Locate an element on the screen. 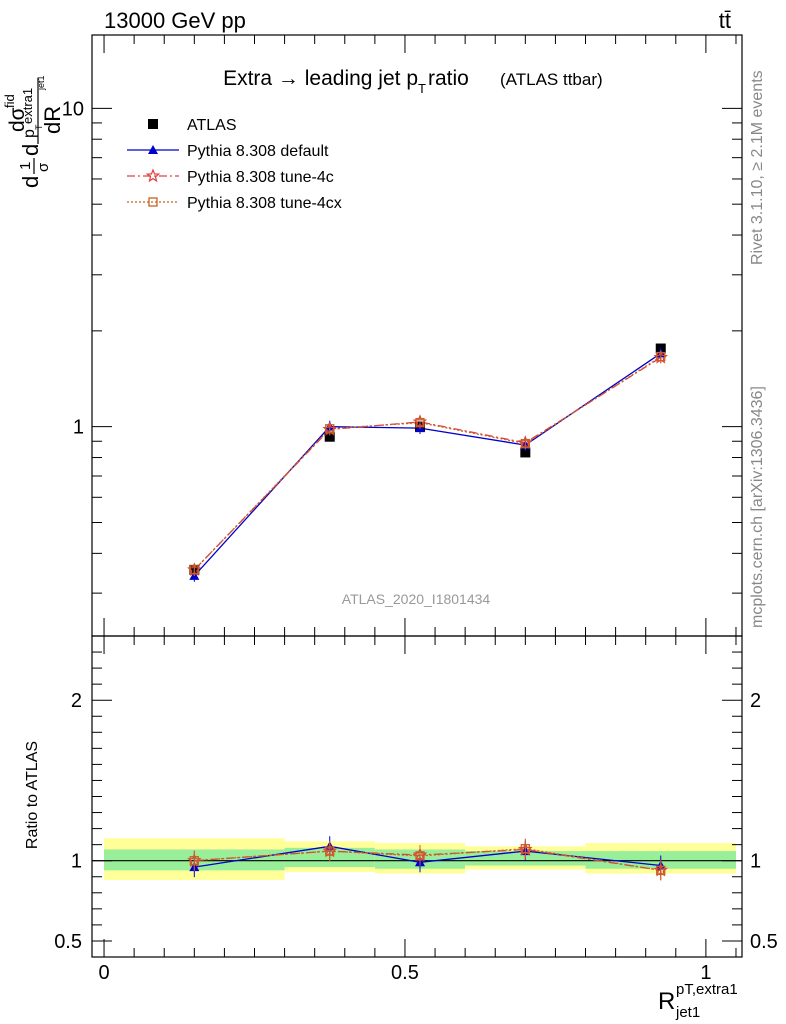  ratio-ytick-label-left: 1 is located at coordinates (76, 862).